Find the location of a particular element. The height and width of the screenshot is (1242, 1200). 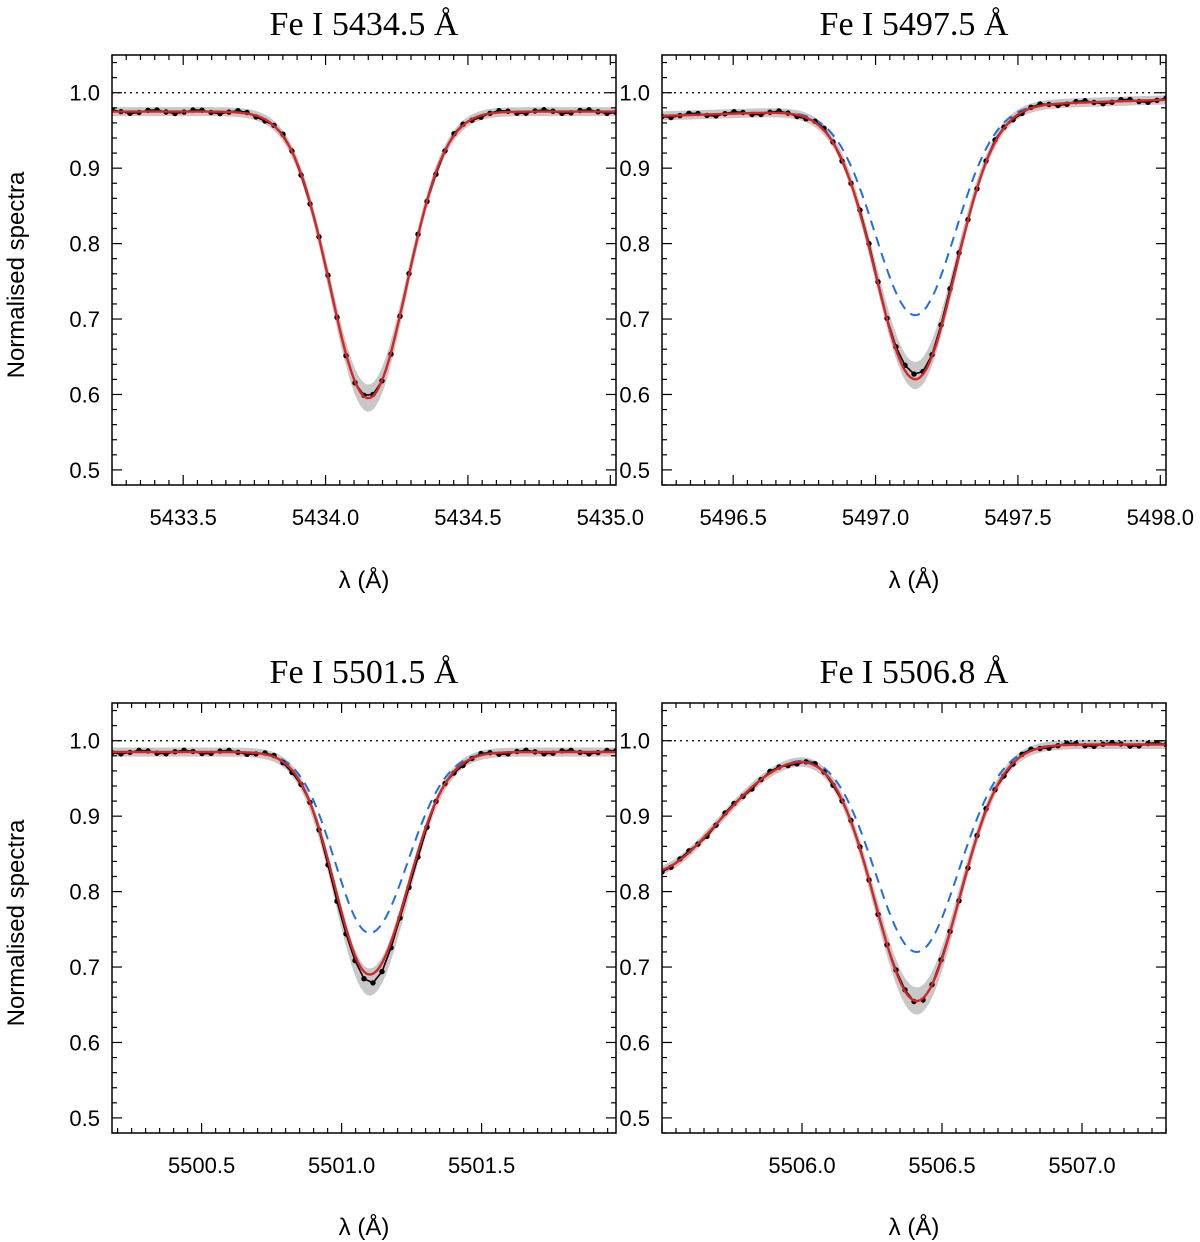

x-tick-label: 5434.5 is located at coordinates (467, 517).